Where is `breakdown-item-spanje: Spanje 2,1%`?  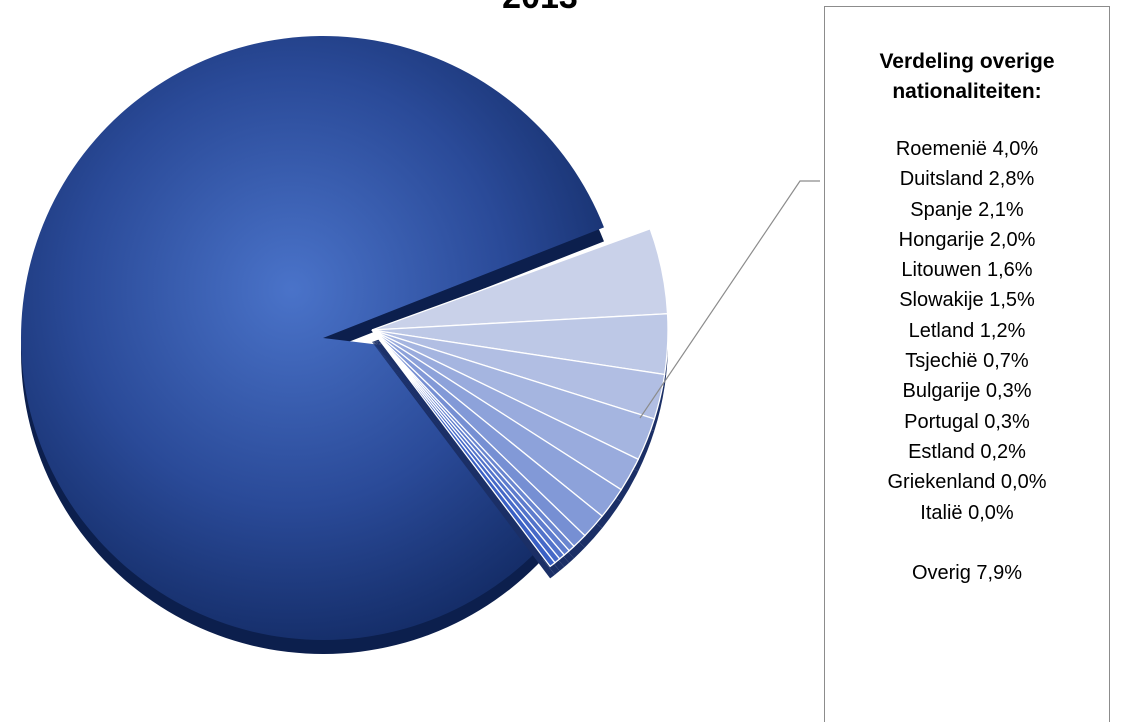 breakdown-item-spanje: Spanje 2,1% is located at coordinates (967, 209).